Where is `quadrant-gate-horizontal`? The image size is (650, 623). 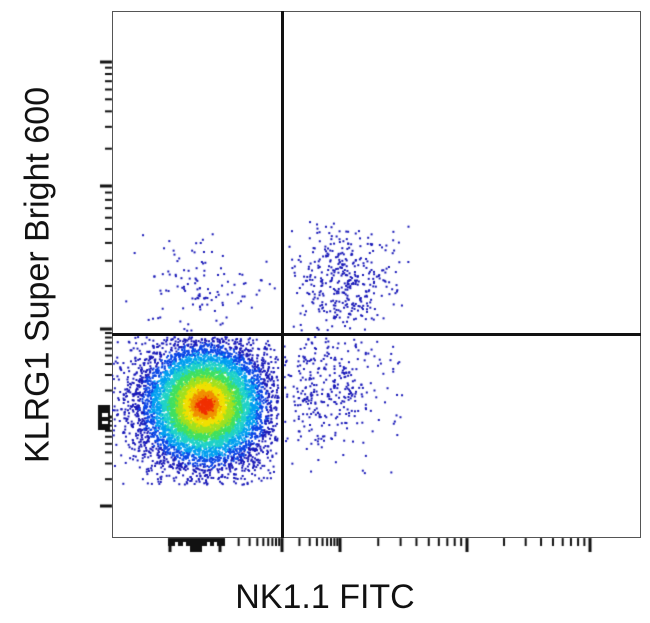
quadrant-gate-horizontal is located at coordinates (376, 334).